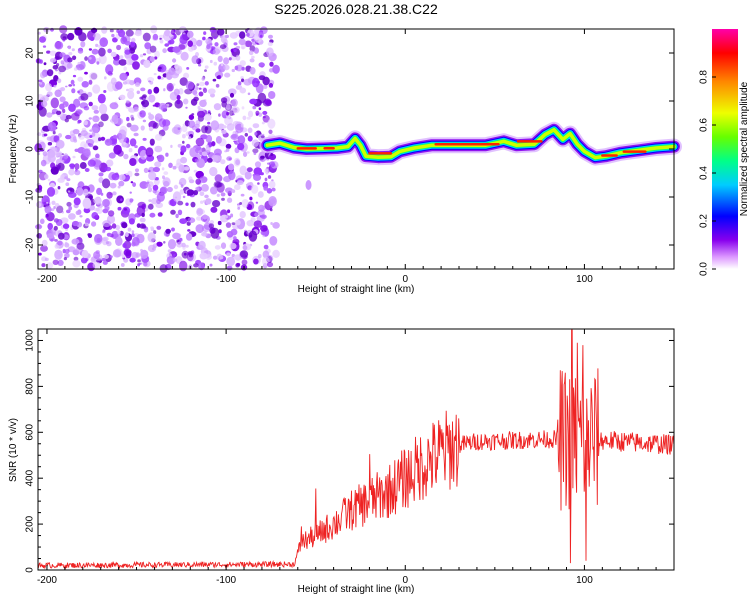  What do you see at coordinates (226, 279) in the screenshot?
I see `x-tick-label: -100` at bounding box center [226, 279].